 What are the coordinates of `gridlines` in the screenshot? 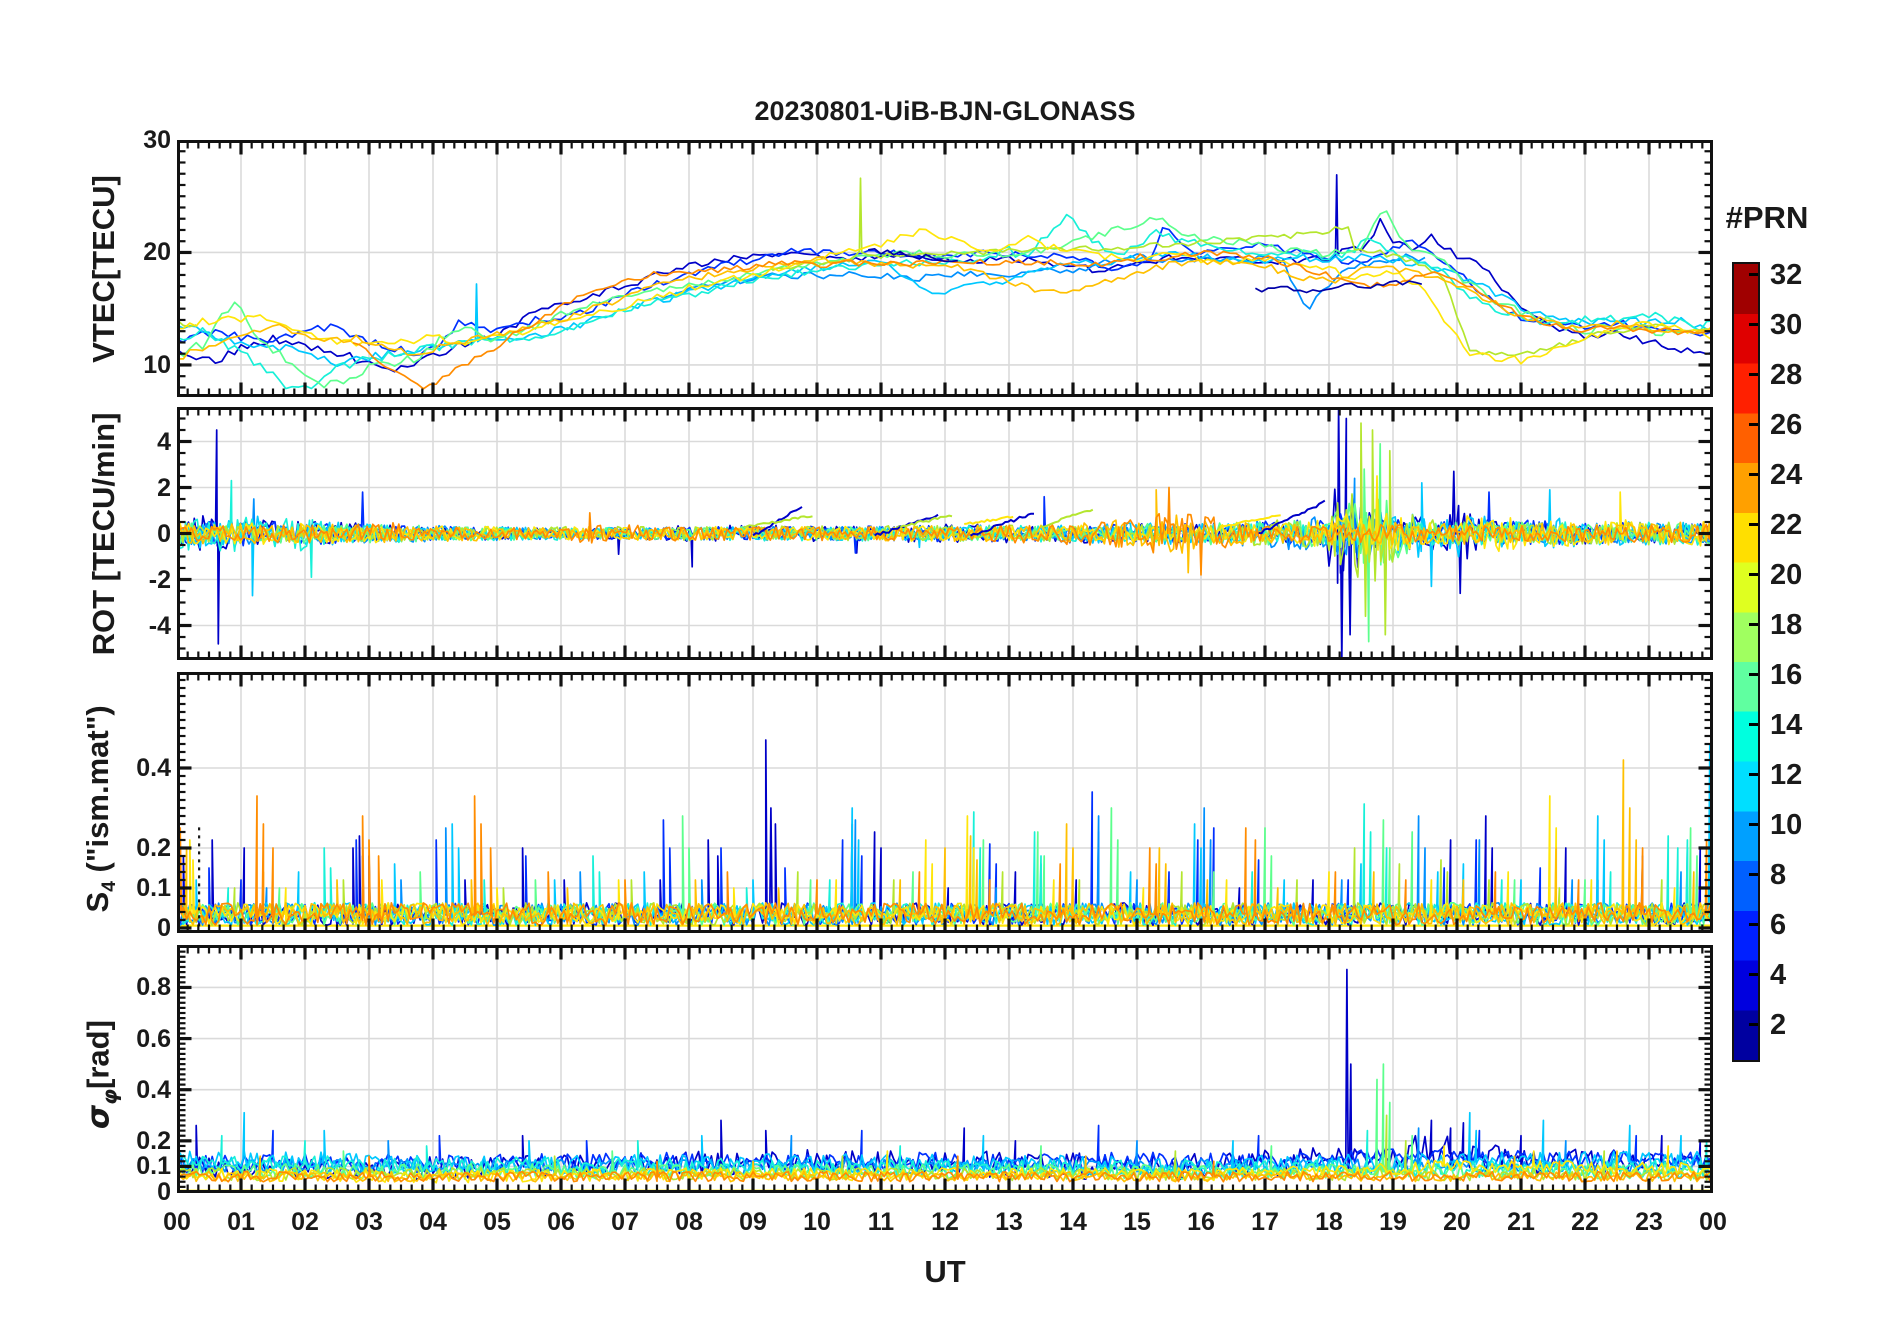 It's located at (945, 1069).